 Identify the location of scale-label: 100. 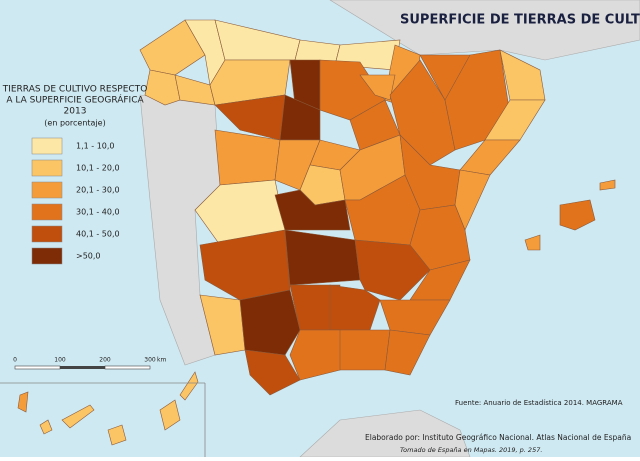
(60, 360).